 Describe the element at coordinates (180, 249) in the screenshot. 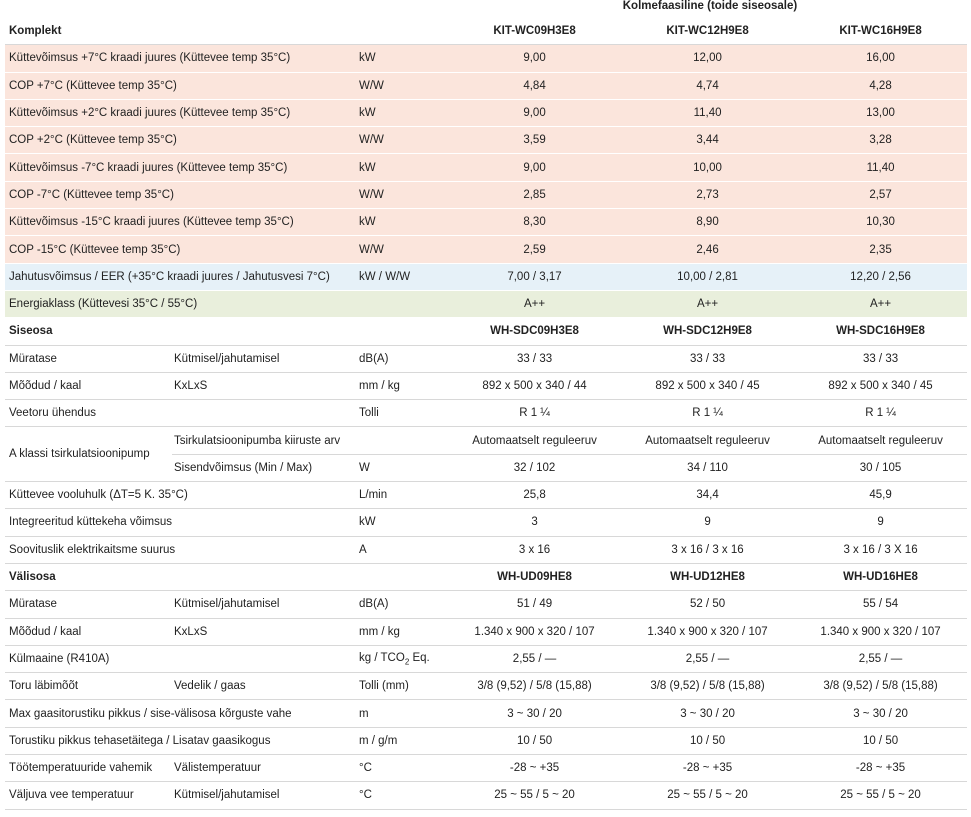

I see `row-label: COP -15°C (Küttevee temp 35°C)` at that location.